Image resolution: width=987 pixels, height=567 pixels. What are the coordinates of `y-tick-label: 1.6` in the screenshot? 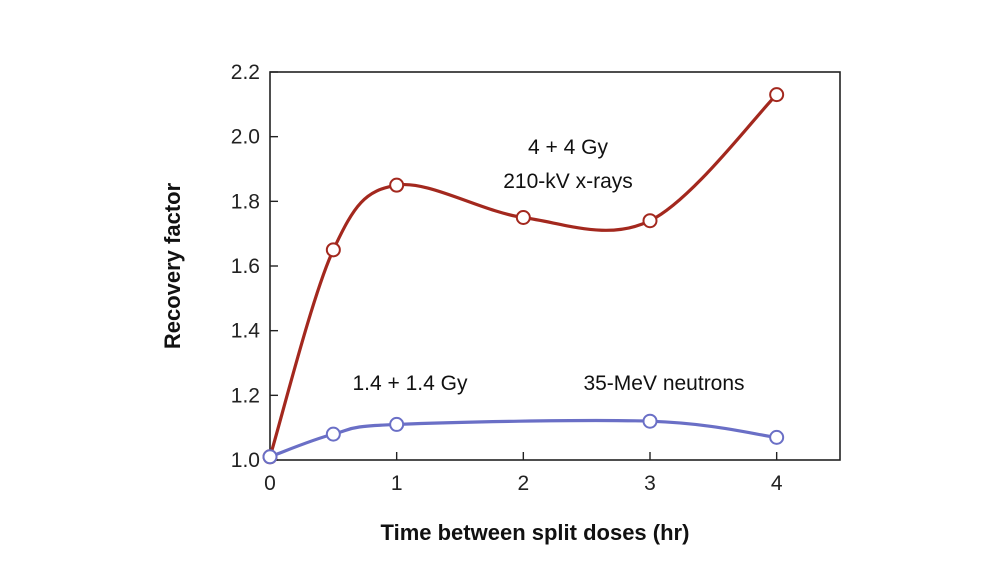 It's located at (245, 266).